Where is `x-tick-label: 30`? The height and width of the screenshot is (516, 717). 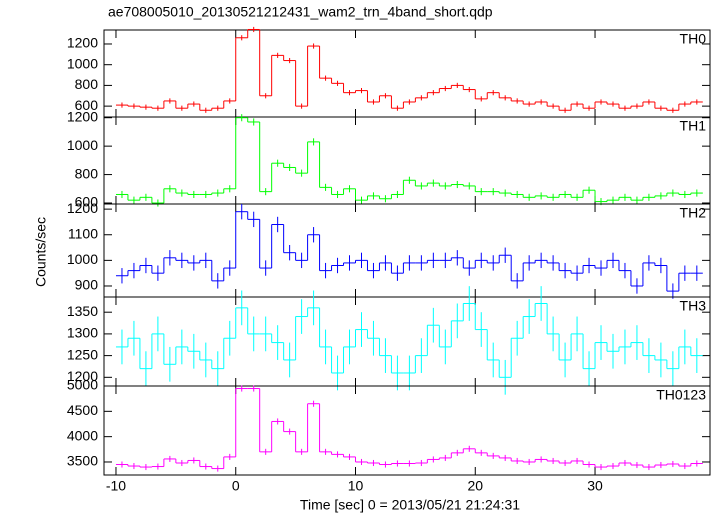 x-tick-label: 30 is located at coordinates (595, 486).